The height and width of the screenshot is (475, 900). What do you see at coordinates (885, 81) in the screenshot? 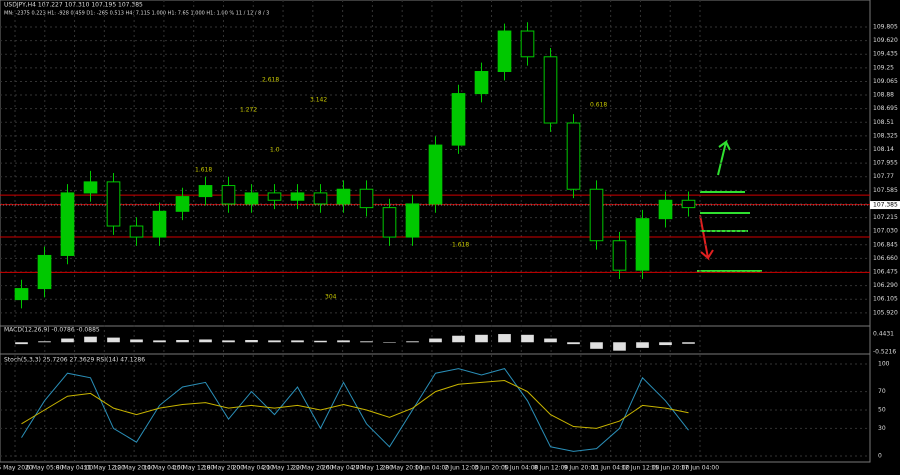
I see `y-tick-label: 109.065` at bounding box center [885, 81].